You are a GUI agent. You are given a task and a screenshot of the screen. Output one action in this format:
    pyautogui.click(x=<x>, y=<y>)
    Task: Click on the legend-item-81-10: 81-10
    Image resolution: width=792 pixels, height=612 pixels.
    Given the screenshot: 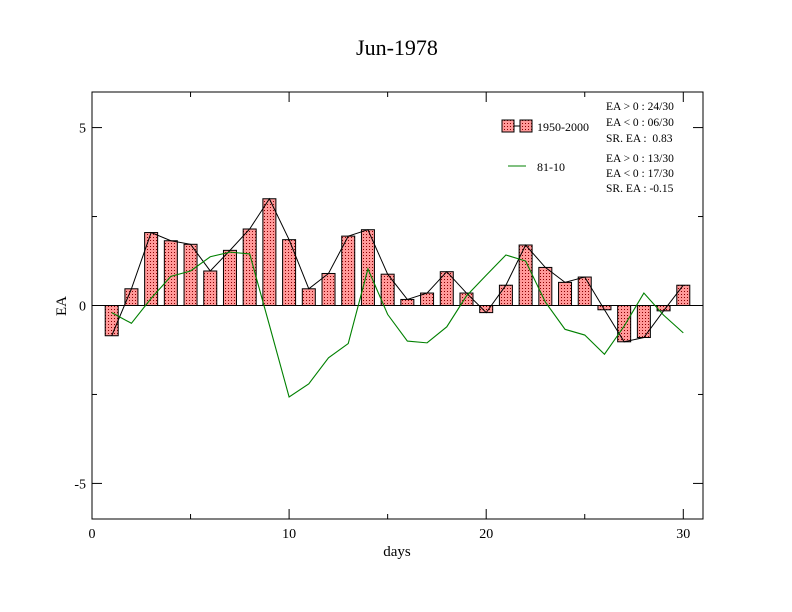 What is the action you would take?
    pyautogui.click(x=536, y=167)
    